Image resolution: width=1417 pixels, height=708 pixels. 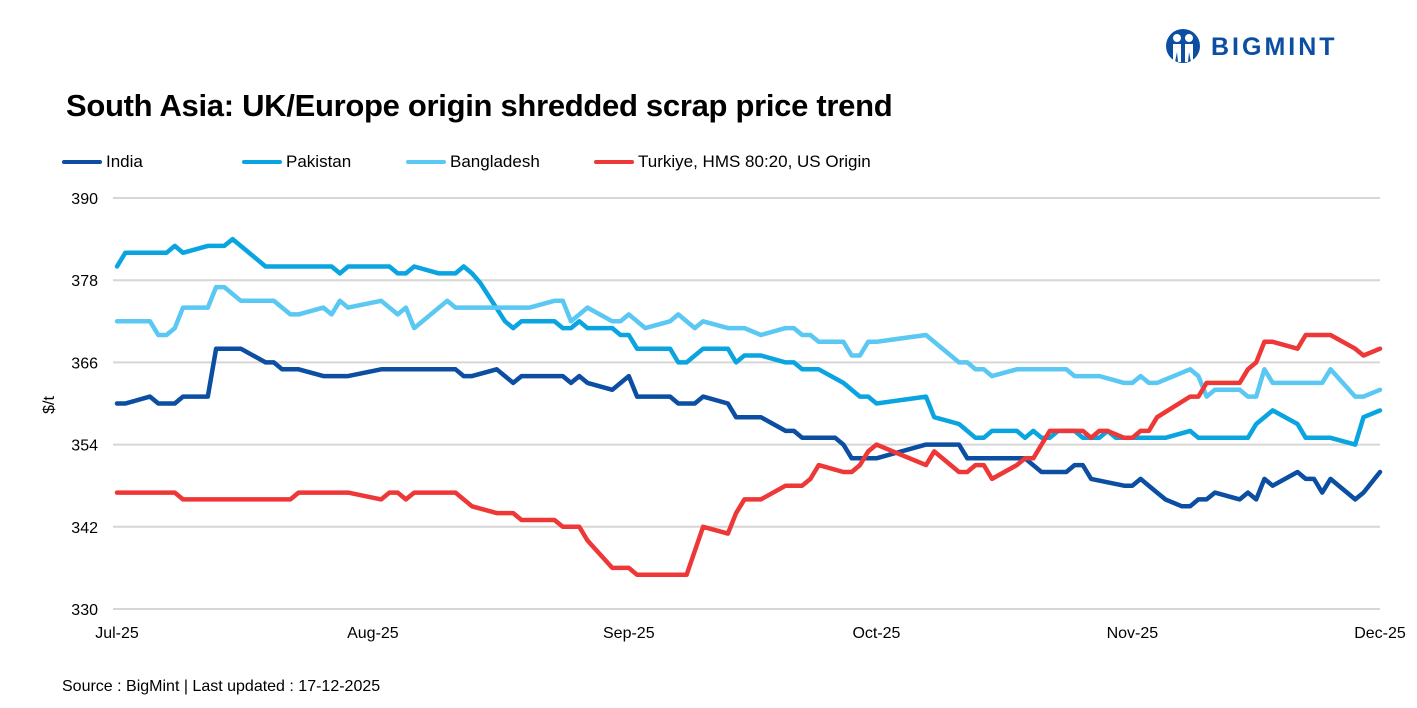 What do you see at coordinates (117, 633) in the screenshot?
I see `x-tick-label: Jul-25` at bounding box center [117, 633].